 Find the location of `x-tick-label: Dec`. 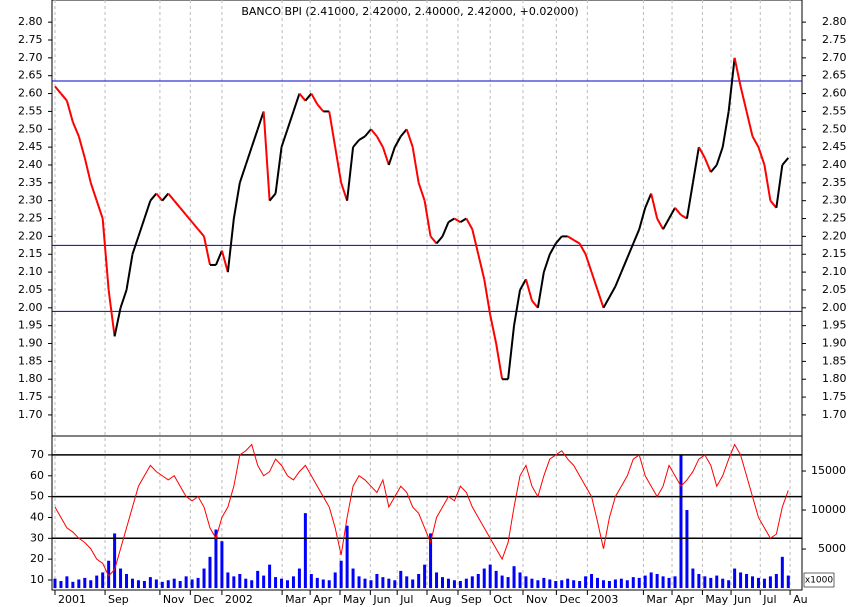

x-tick-label: Dec is located at coordinates (569, 599).